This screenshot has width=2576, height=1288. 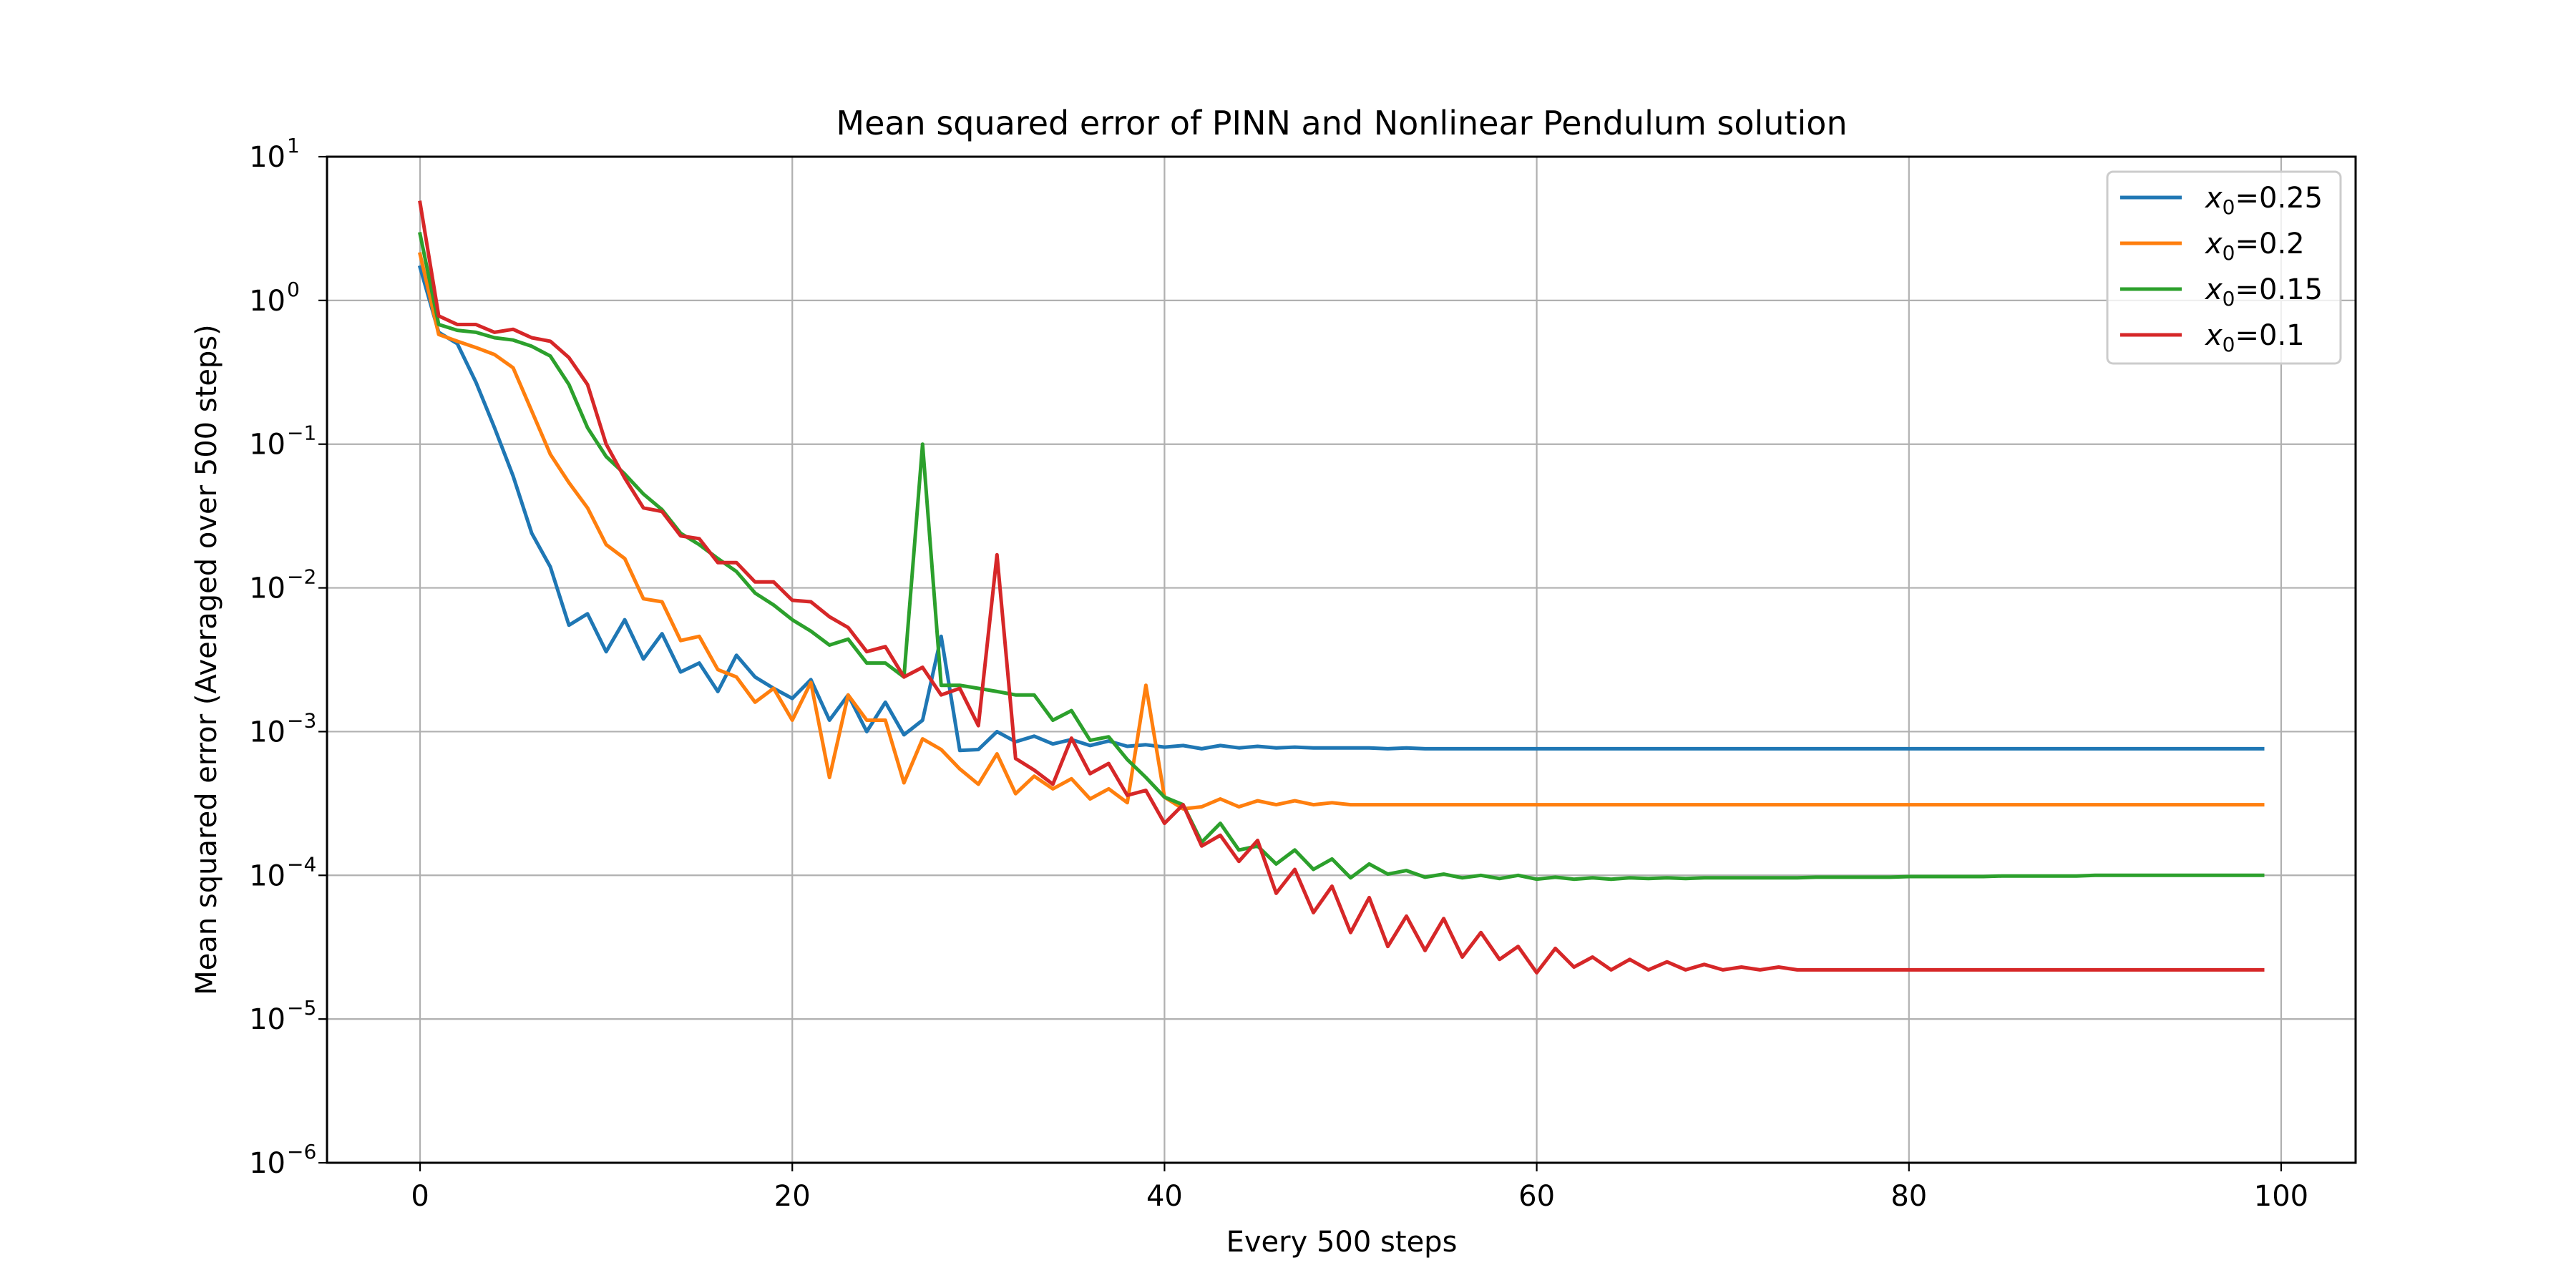 What do you see at coordinates (301, 720) in the screenshot?
I see `y-tick-exponent: −3` at bounding box center [301, 720].